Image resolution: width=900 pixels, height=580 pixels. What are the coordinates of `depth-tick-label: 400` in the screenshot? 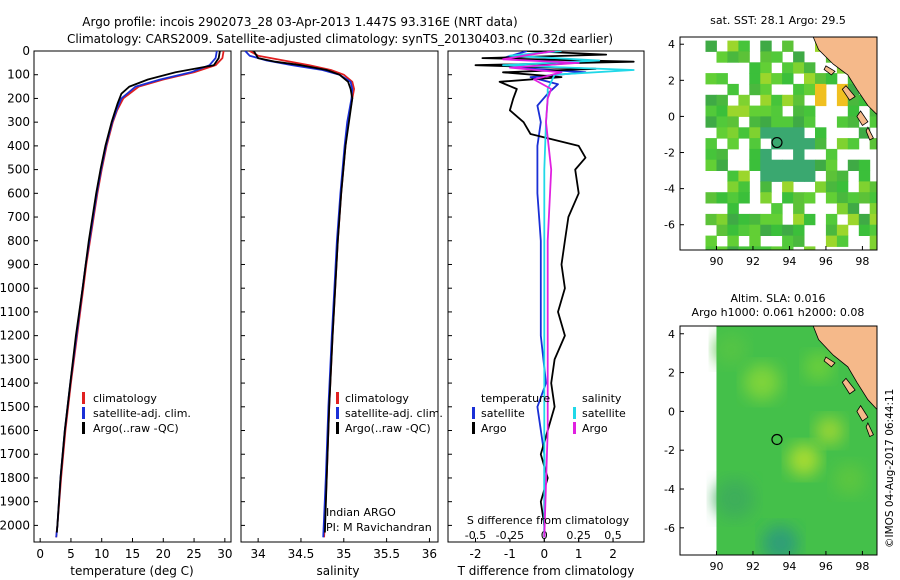 It's located at (18, 146).